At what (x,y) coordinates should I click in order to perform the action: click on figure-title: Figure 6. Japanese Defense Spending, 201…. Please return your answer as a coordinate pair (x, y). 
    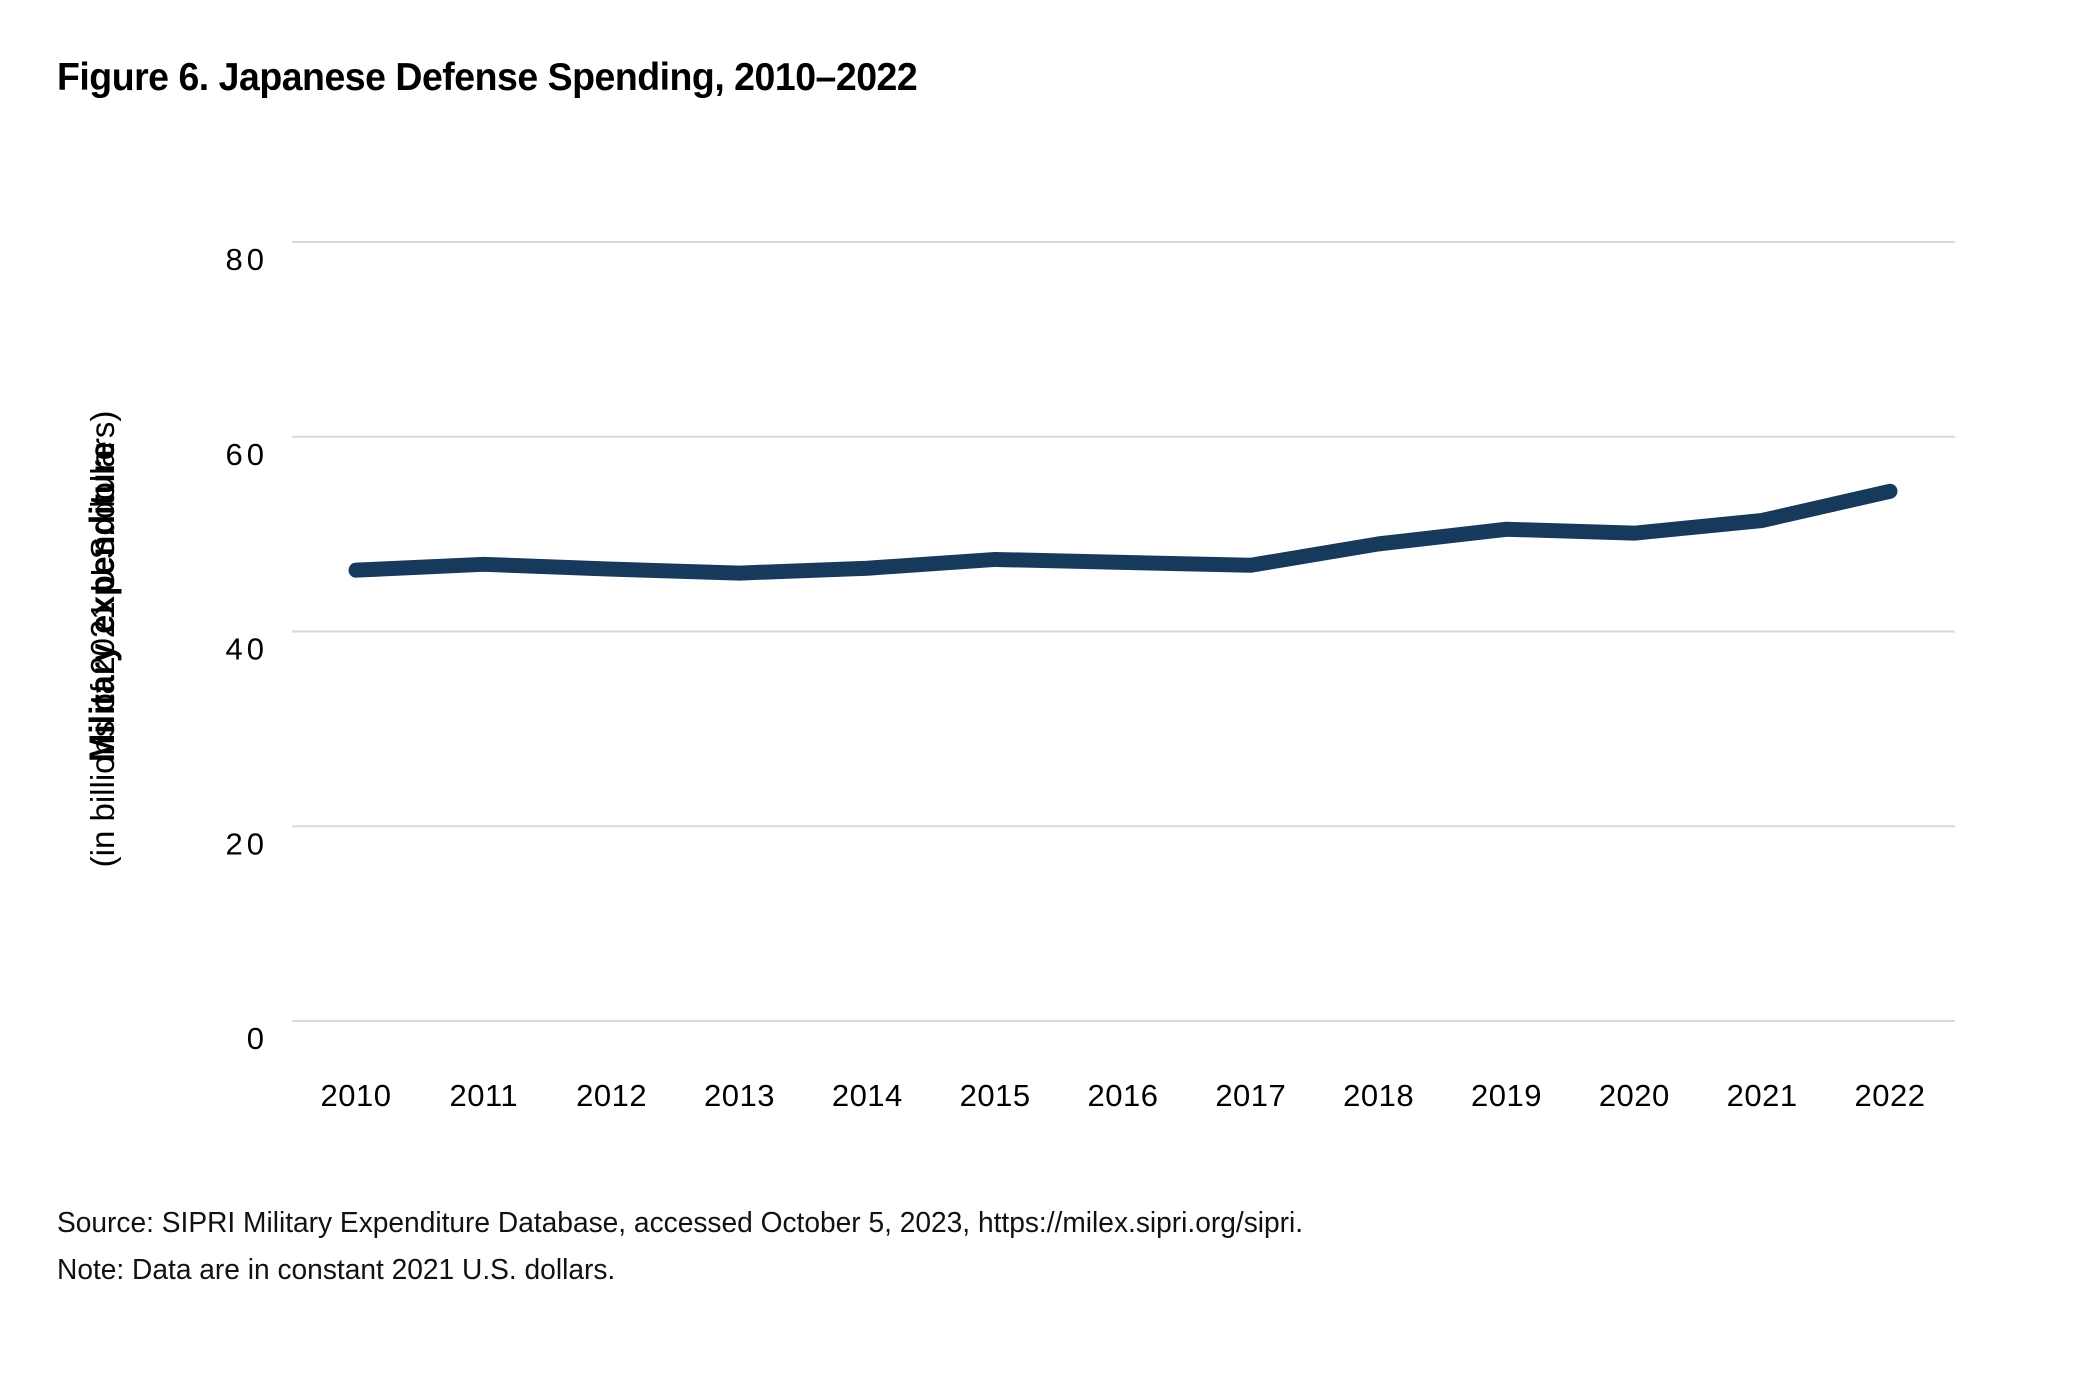
    Looking at the image, I should click on (487, 77).